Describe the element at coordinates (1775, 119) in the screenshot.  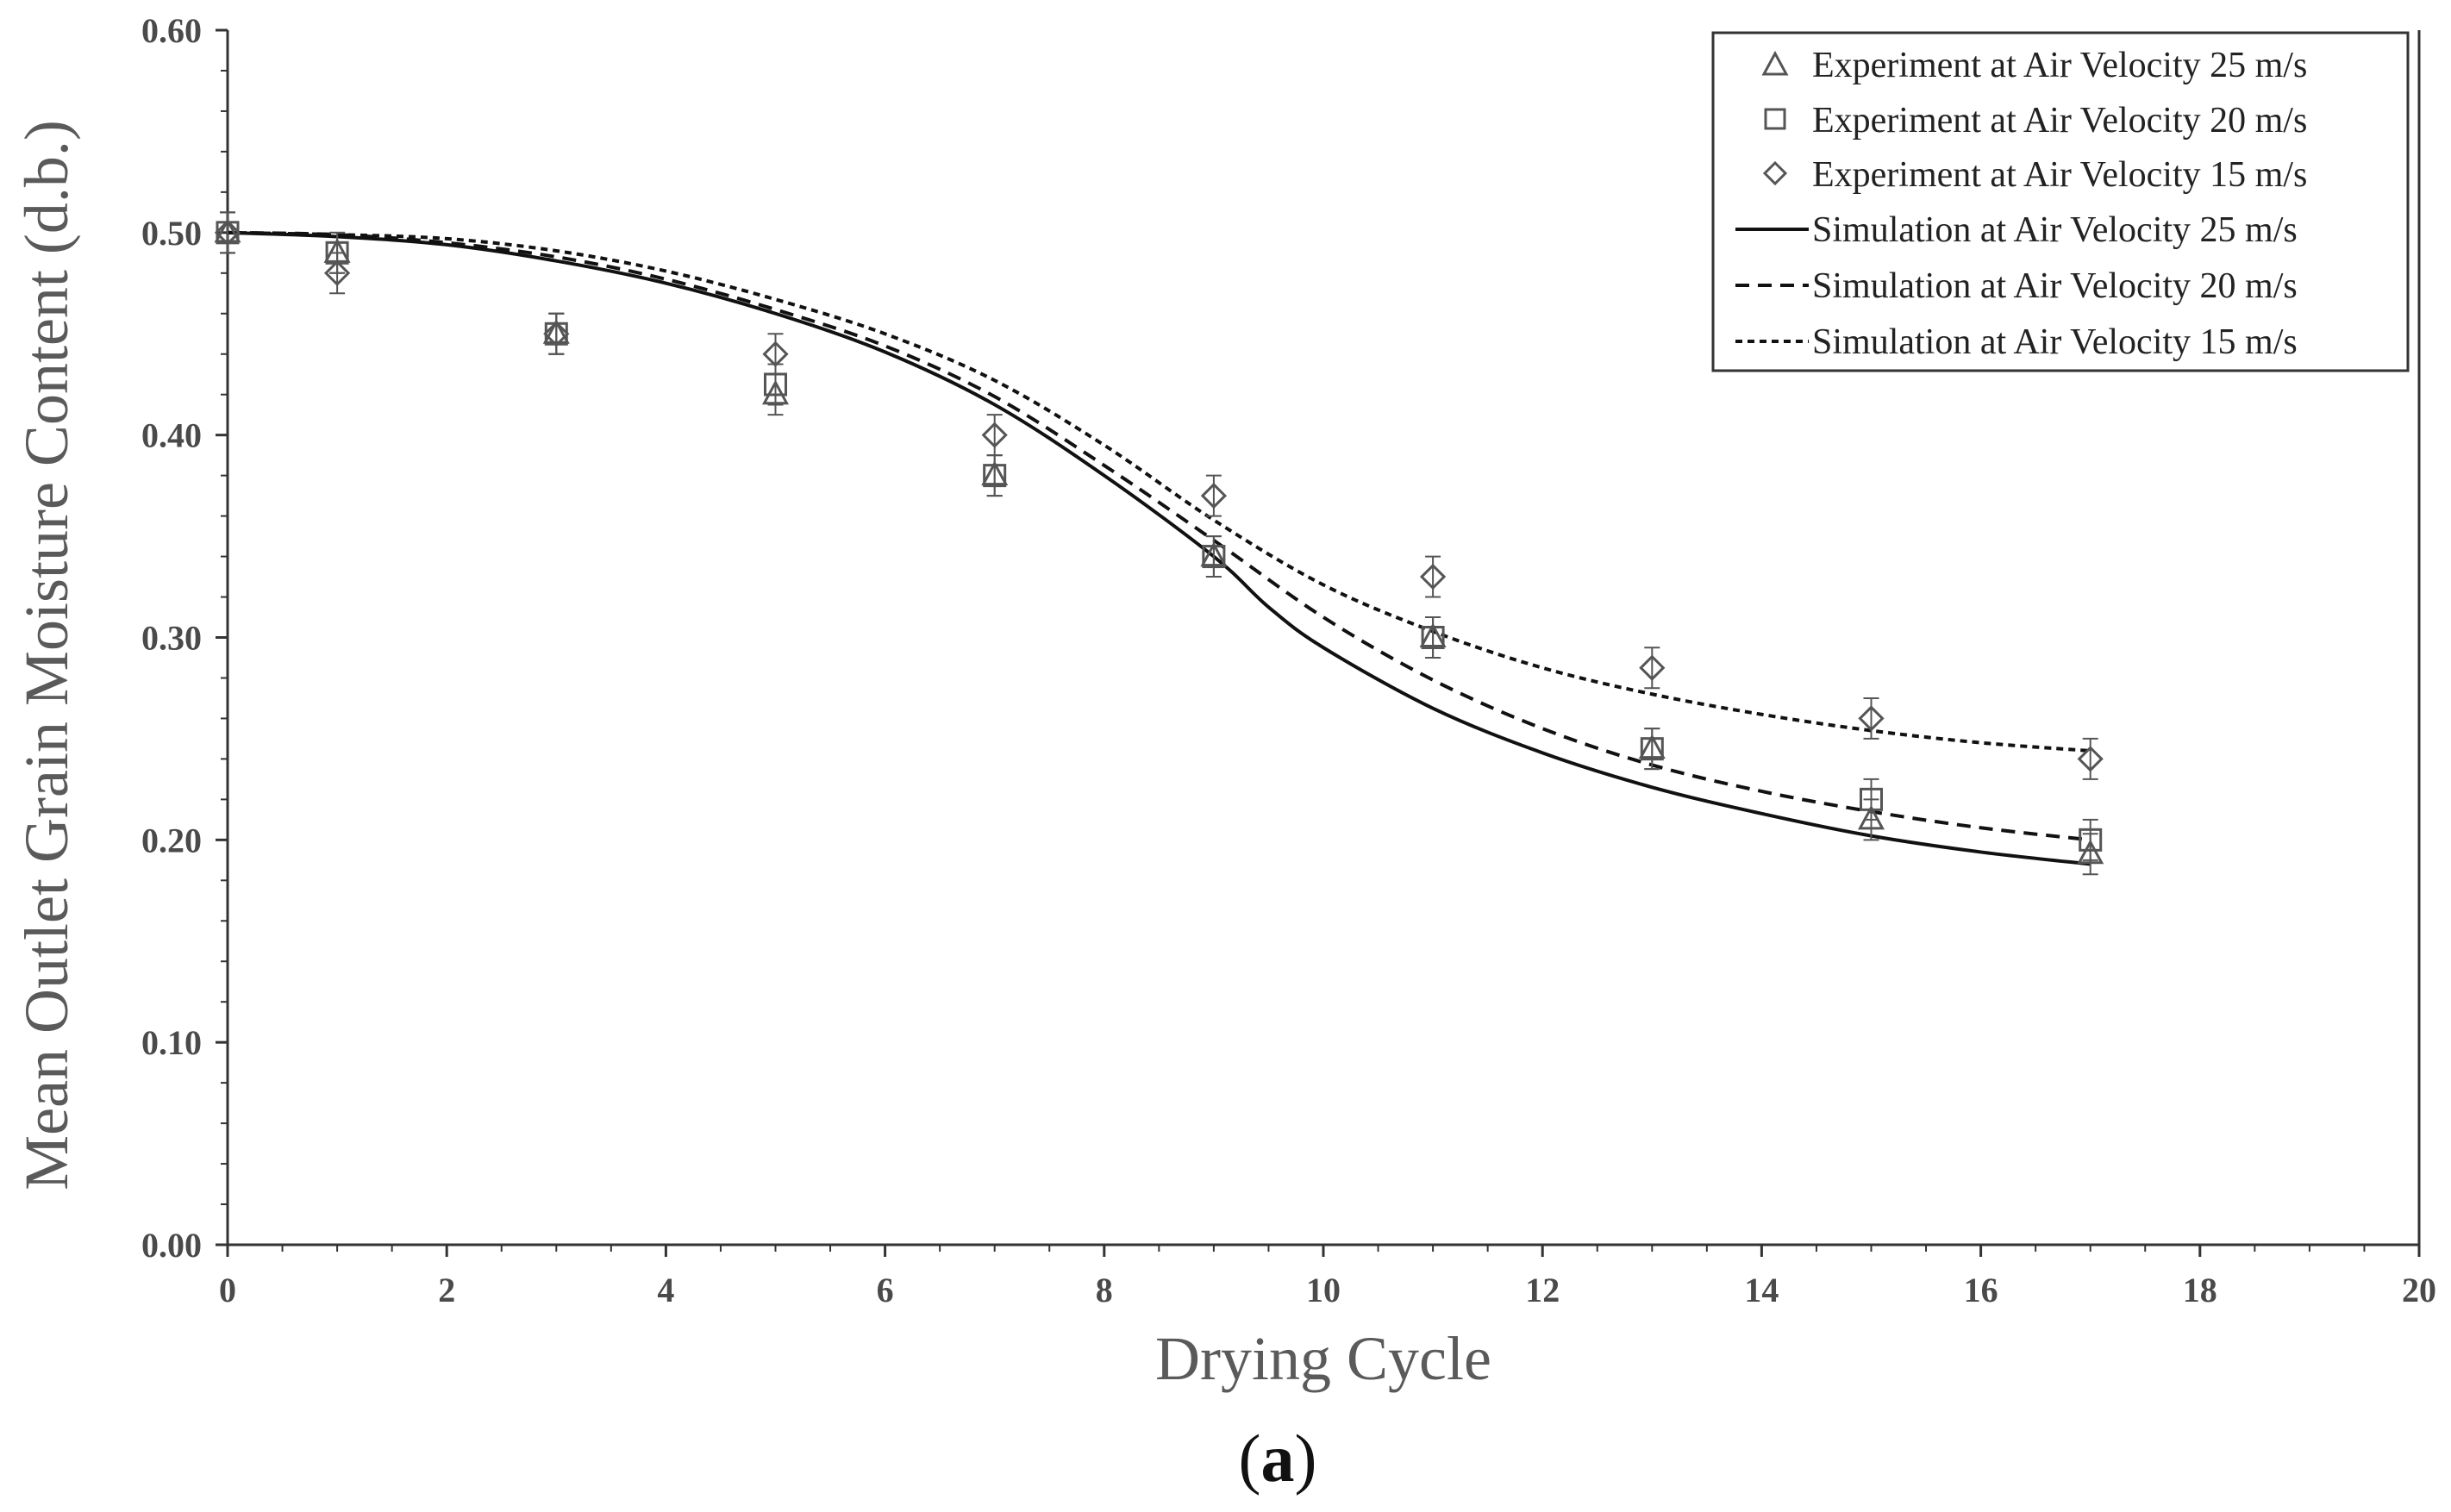
I see `legend-square-marker` at that location.